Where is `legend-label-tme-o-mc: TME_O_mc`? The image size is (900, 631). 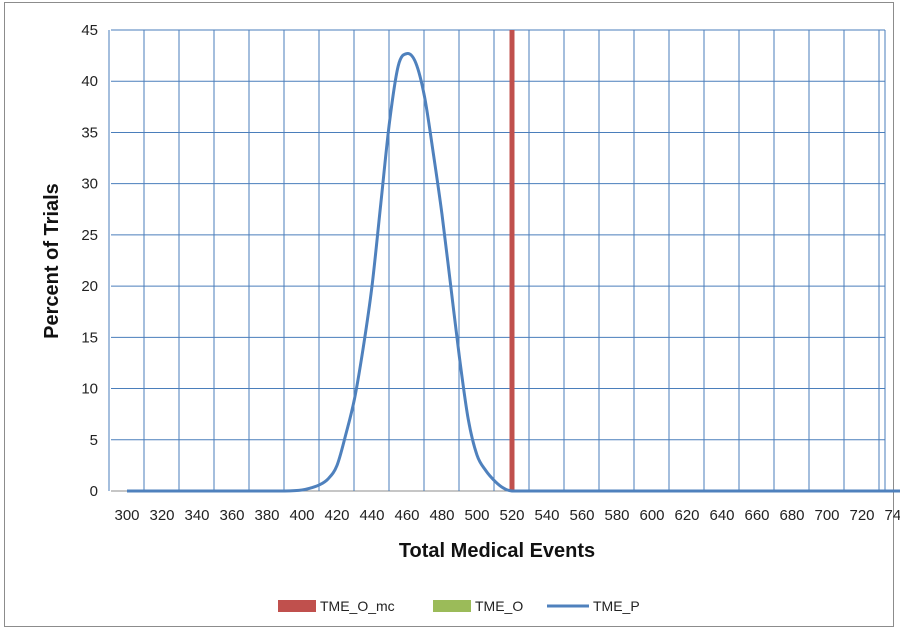 legend-label-tme-o-mc: TME_O_mc is located at coordinates (357, 606).